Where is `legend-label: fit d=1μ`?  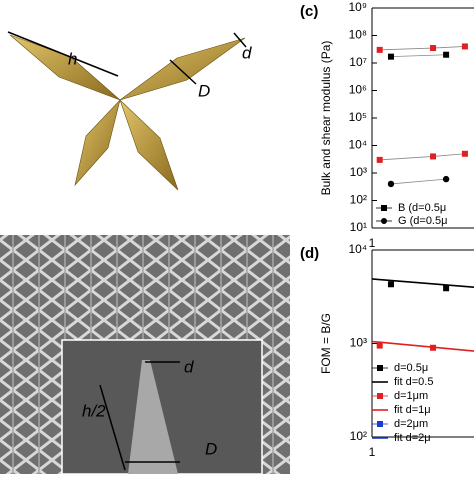
legend-label: fit d=1μ is located at coordinates (412, 410).